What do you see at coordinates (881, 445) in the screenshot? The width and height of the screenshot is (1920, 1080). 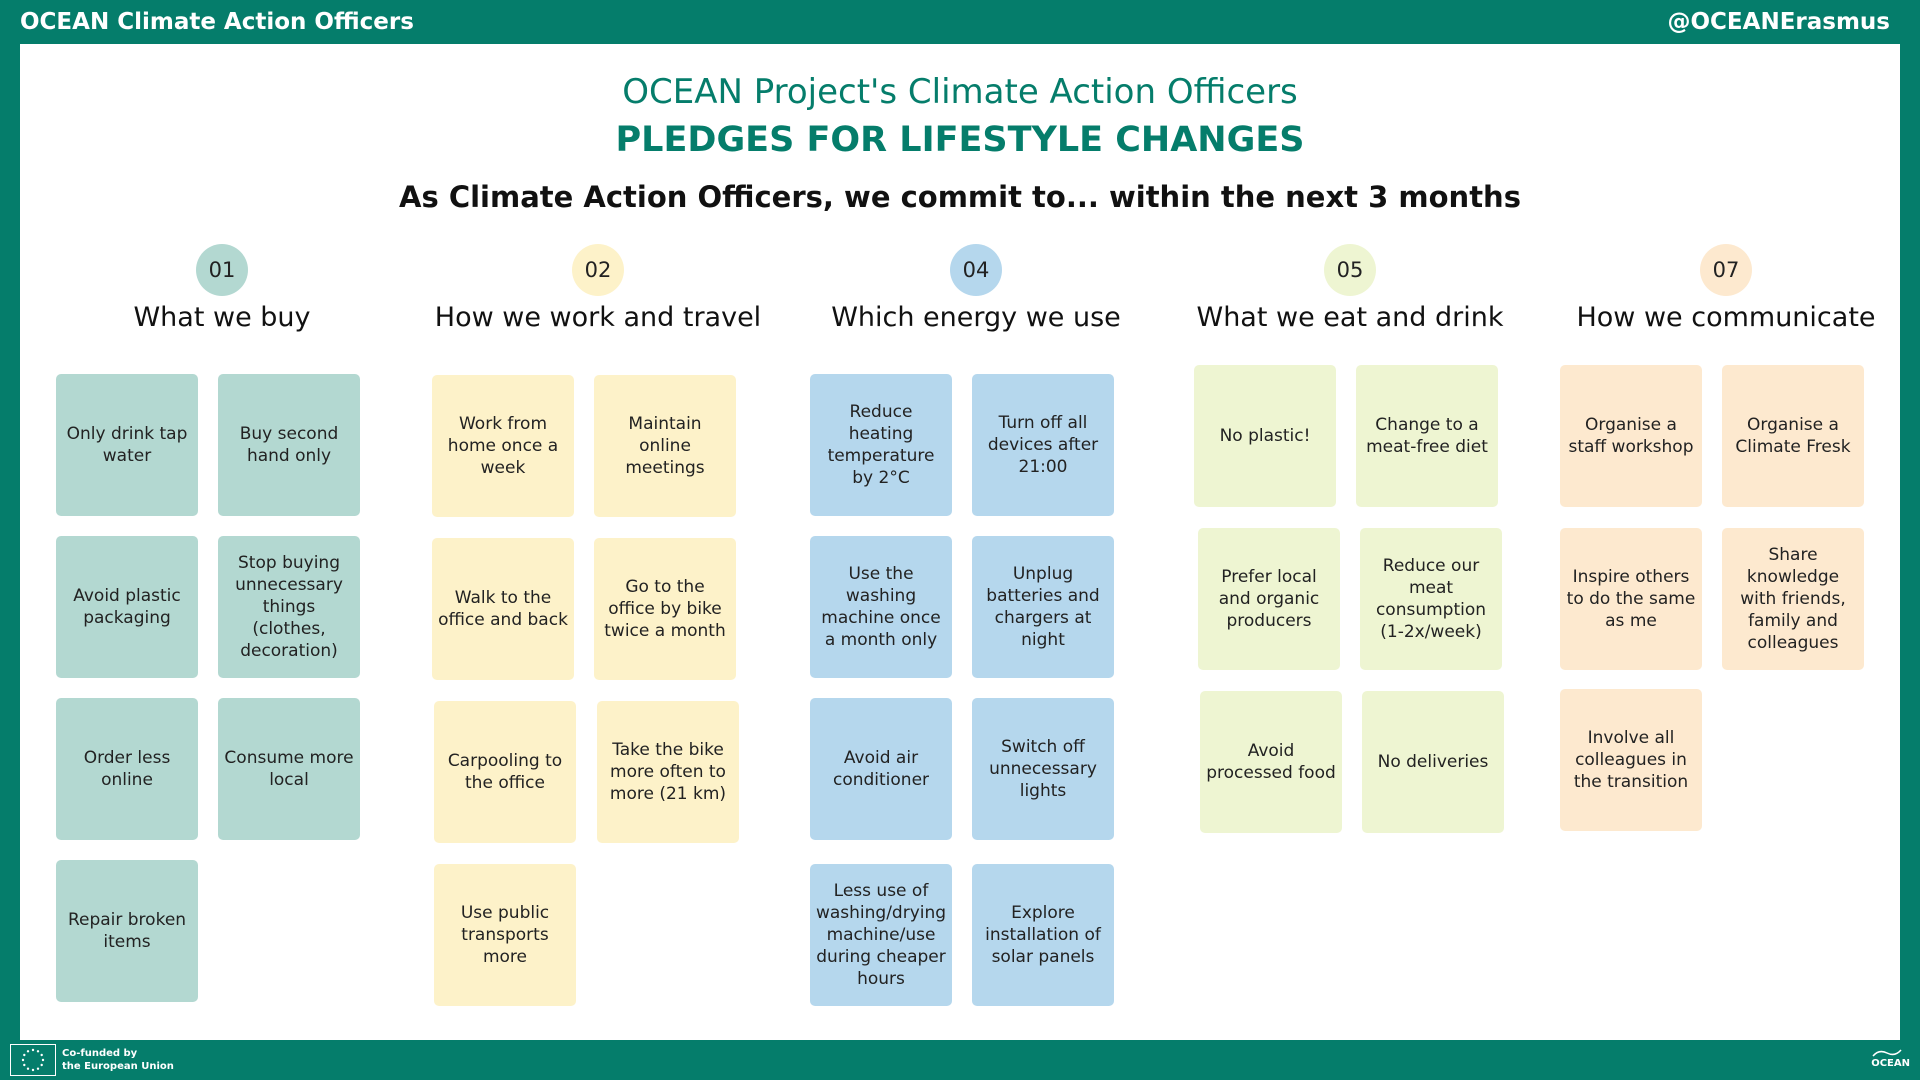 I see `pledge-note: Reduce heating temperature by 2°C` at bounding box center [881, 445].